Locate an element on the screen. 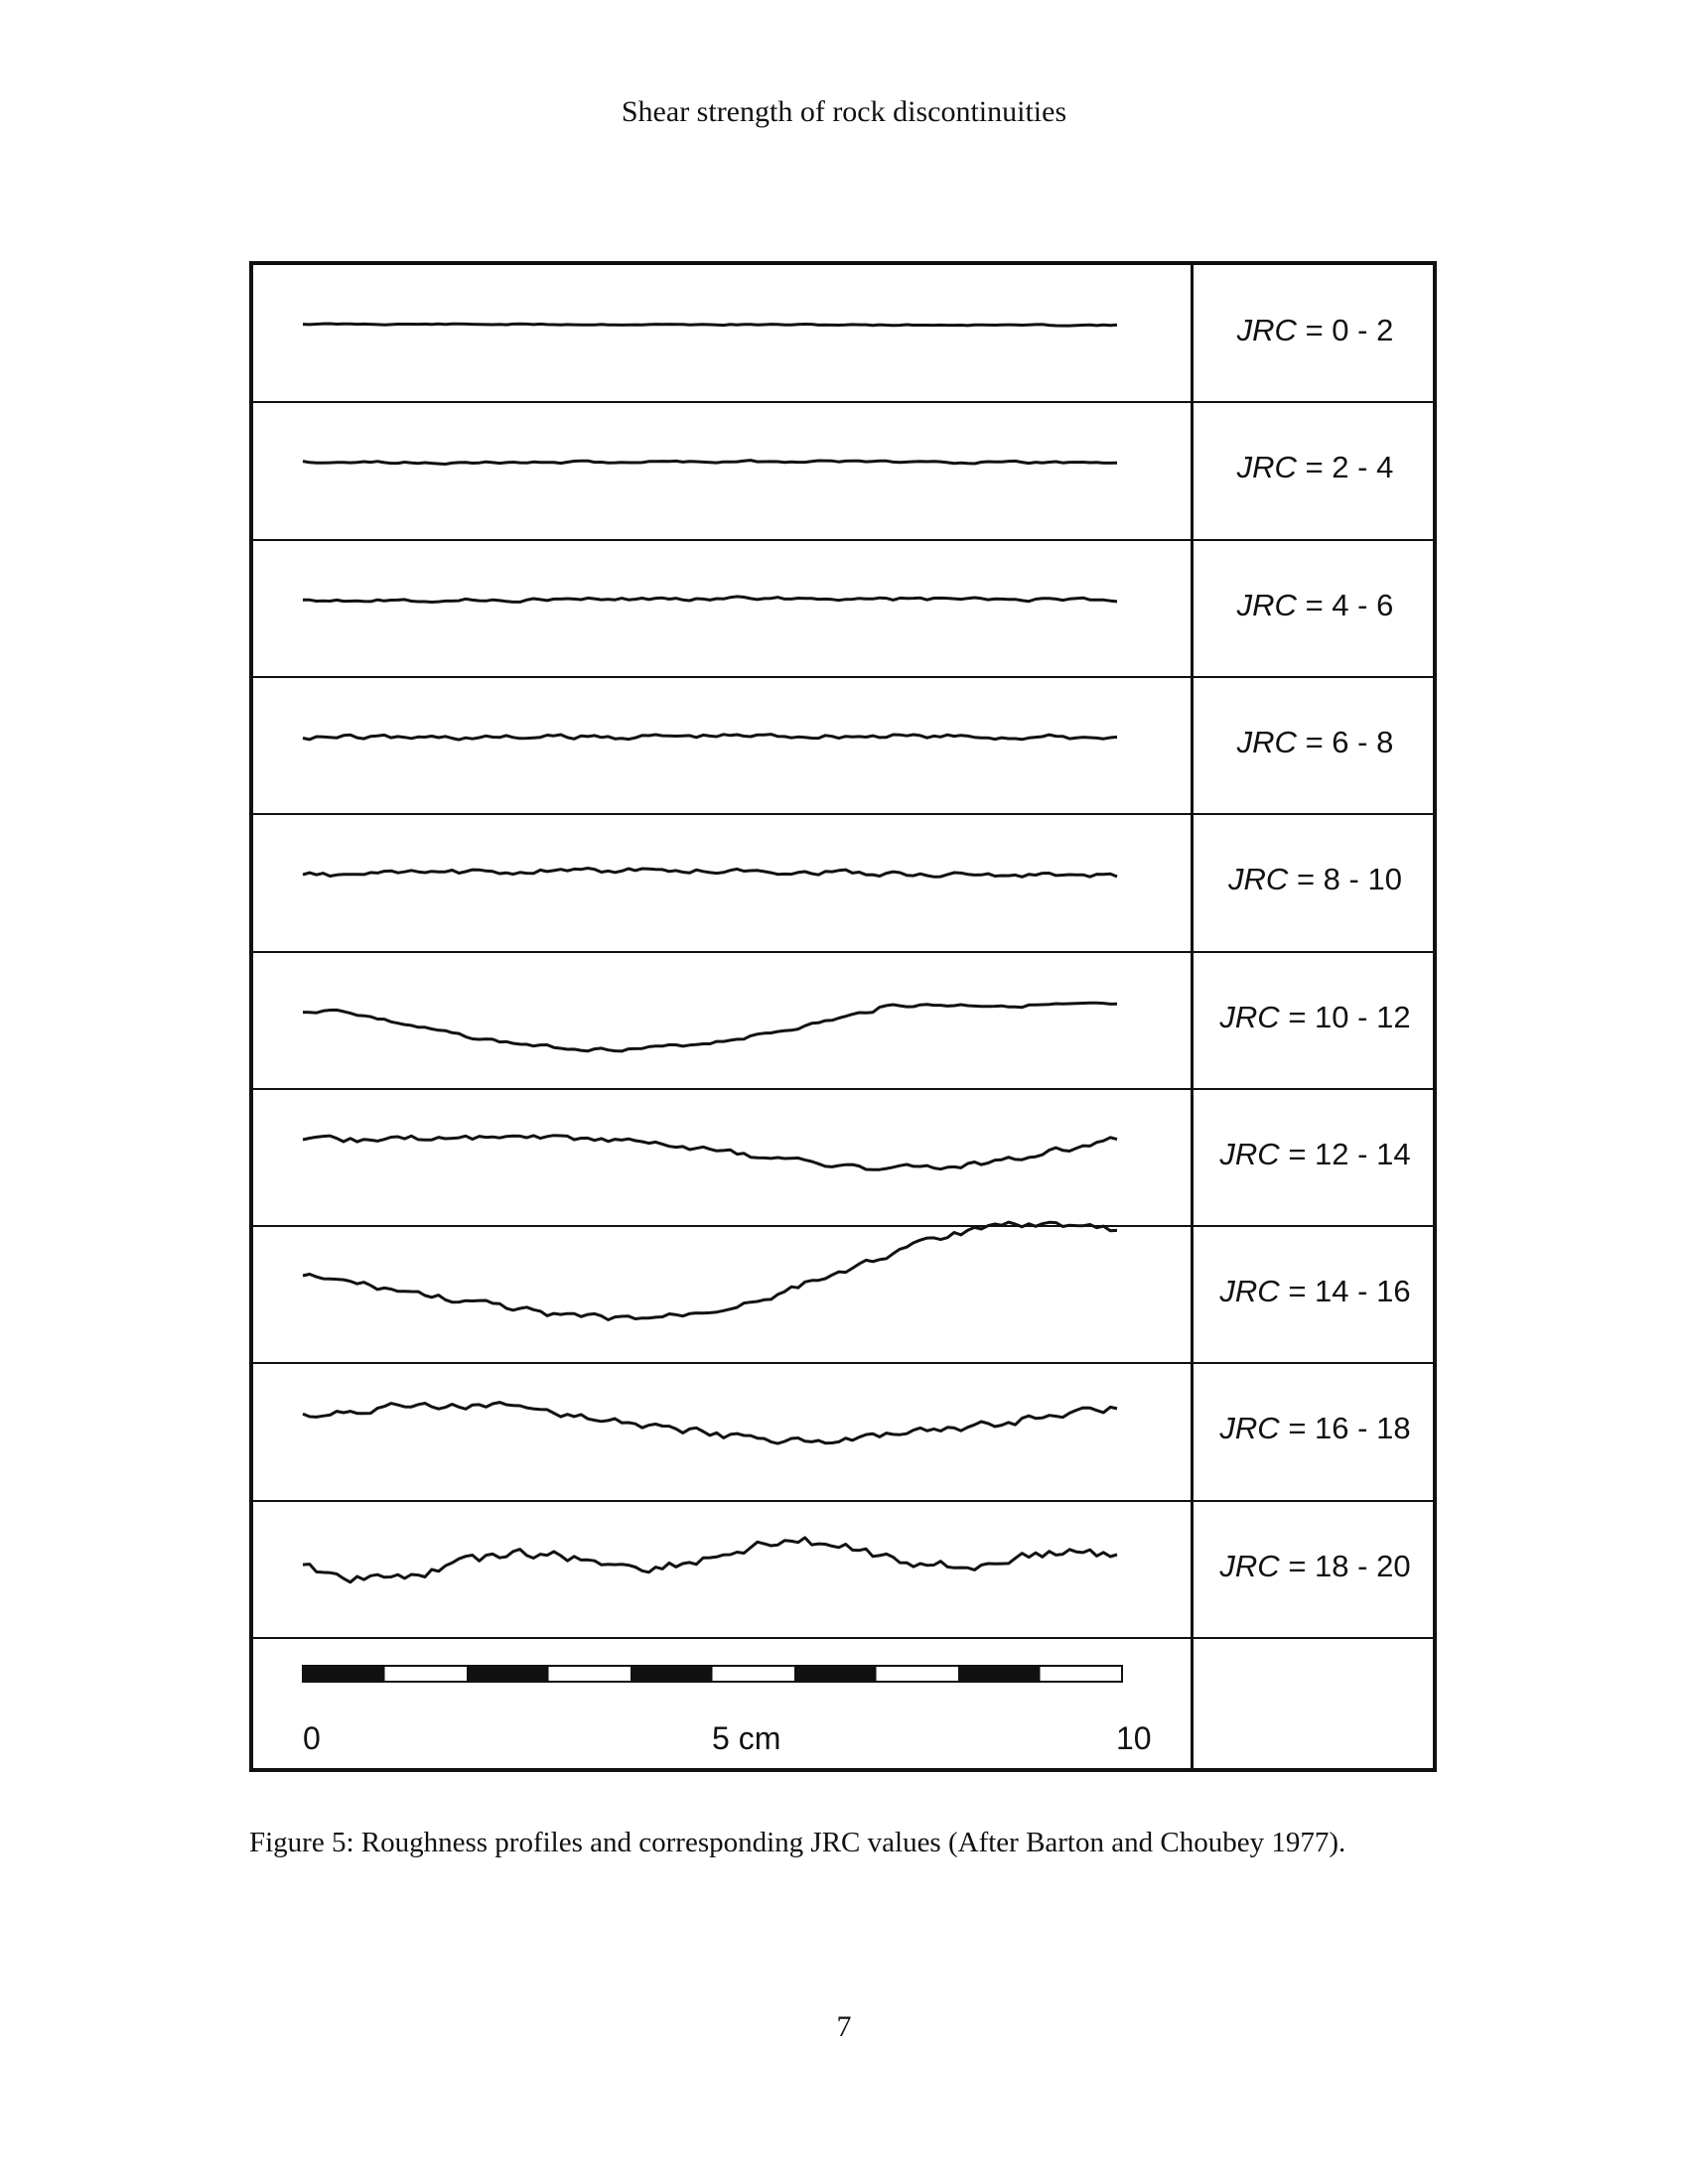  scale-label-end: 10 is located at coordinates (1134, 1738).